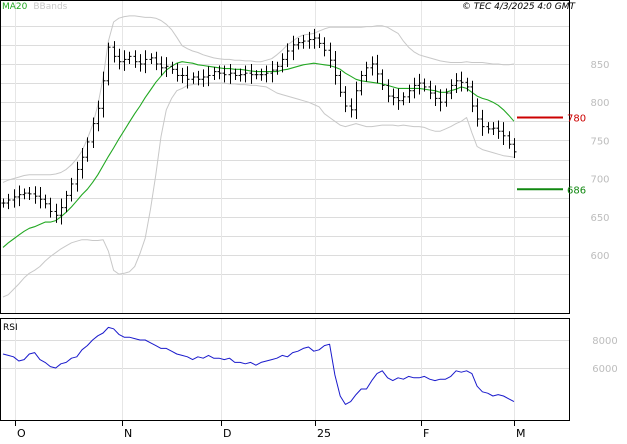 This screenshot has width=627, height=444. Describe the element at coordinates (521, 433) in the screenshot. I see `x-tick-label: M` at that location.